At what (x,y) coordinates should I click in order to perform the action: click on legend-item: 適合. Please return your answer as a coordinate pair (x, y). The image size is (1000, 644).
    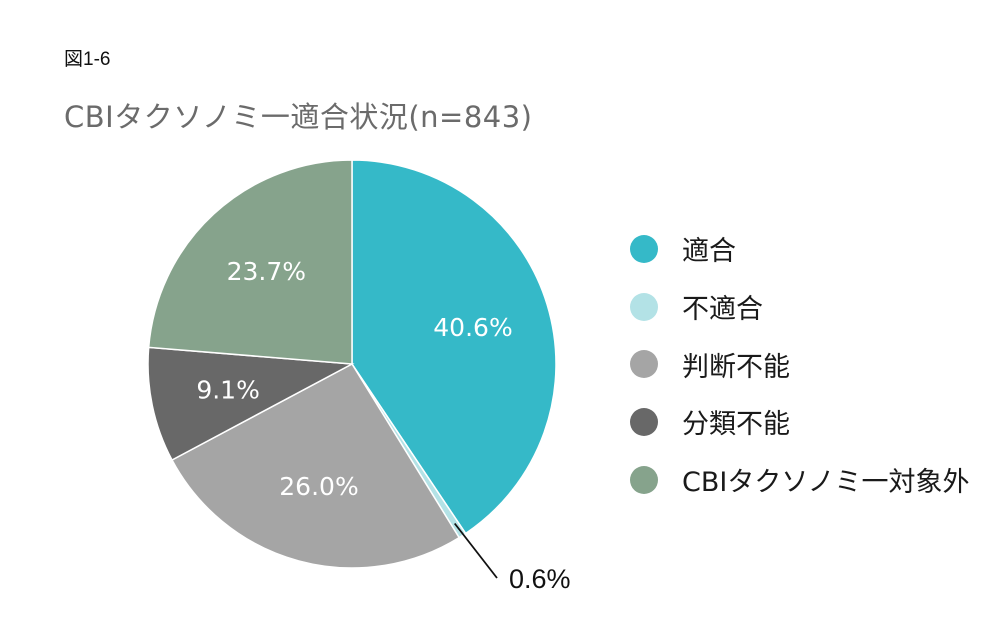
    Looking at the image, I should click on (800, 249).